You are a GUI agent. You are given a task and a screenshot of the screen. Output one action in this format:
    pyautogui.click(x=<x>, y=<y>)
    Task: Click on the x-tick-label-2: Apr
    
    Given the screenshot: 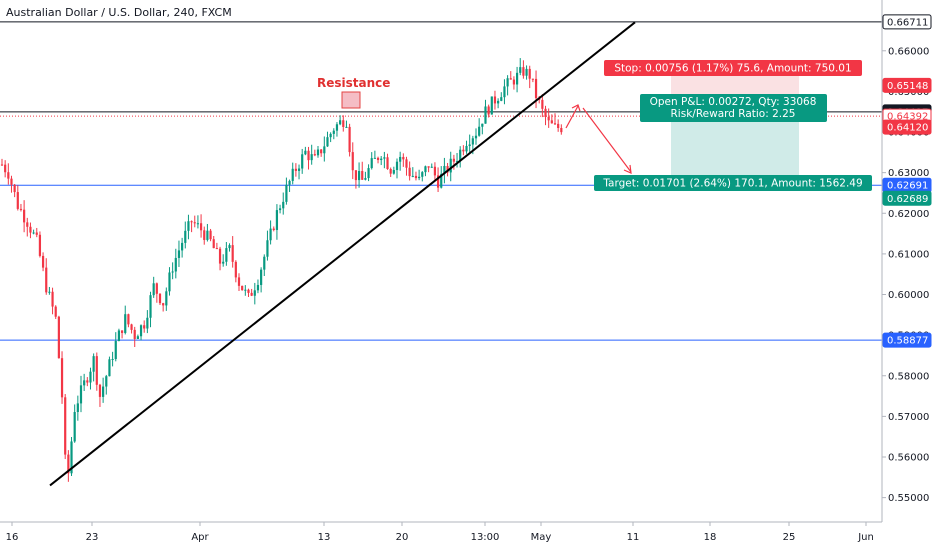 What is the action you would take?
    pyautogui.click(x=200, y=537)
    